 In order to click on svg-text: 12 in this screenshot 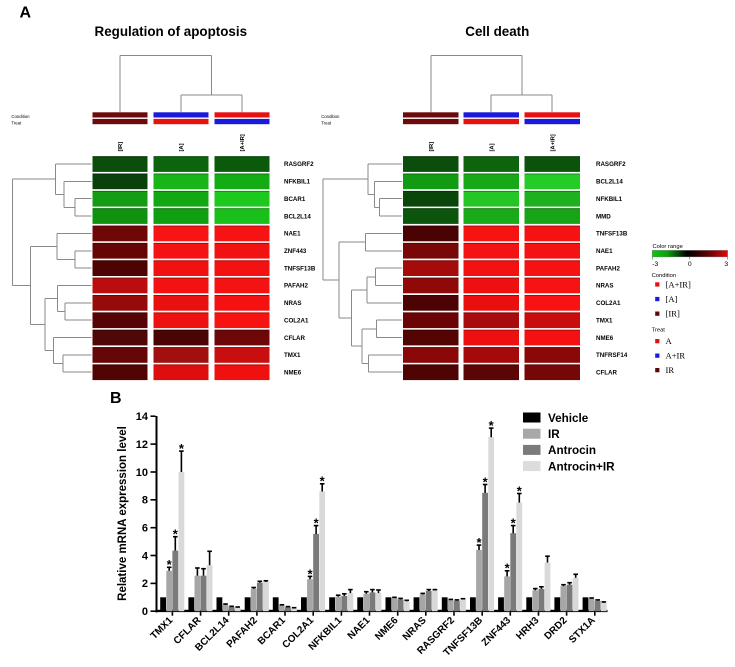, I will do `click(142, 445)`.